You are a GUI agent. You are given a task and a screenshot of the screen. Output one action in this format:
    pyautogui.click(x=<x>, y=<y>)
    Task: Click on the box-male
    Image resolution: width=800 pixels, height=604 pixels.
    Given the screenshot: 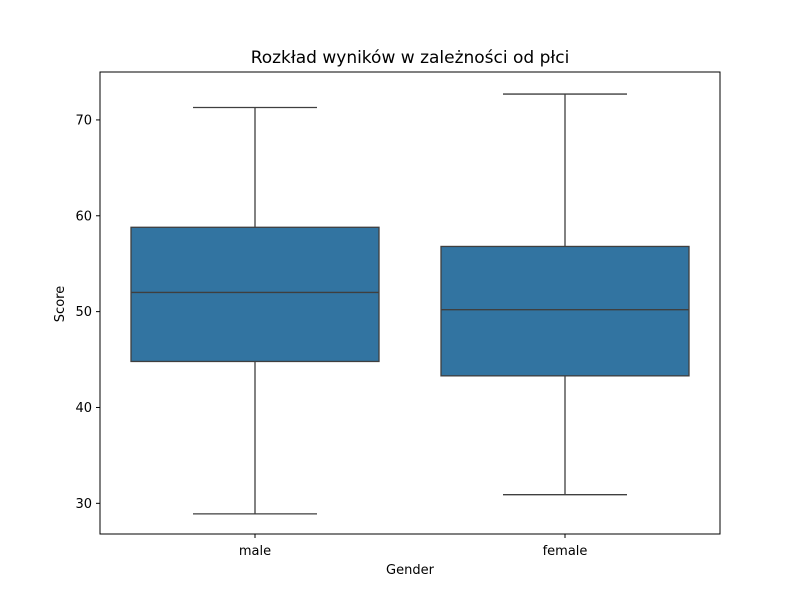 What is the action you would take?
    pyautogui.click(x=255, y=294)
    